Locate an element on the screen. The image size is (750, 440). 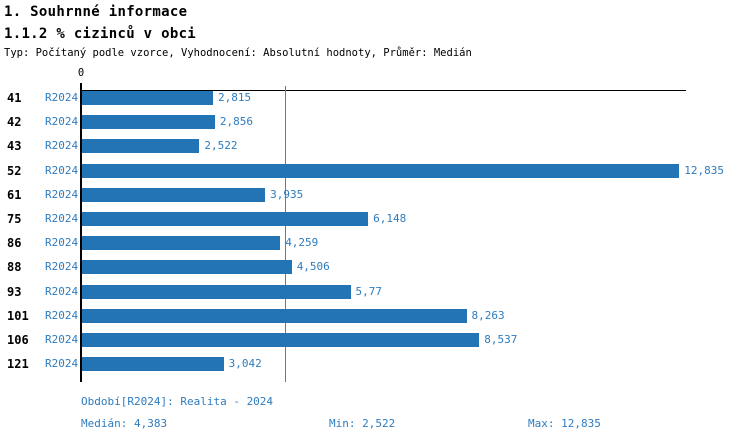
indicator-title: 1.1.2 % cizinců v obci is located at coordinates (100, 34).